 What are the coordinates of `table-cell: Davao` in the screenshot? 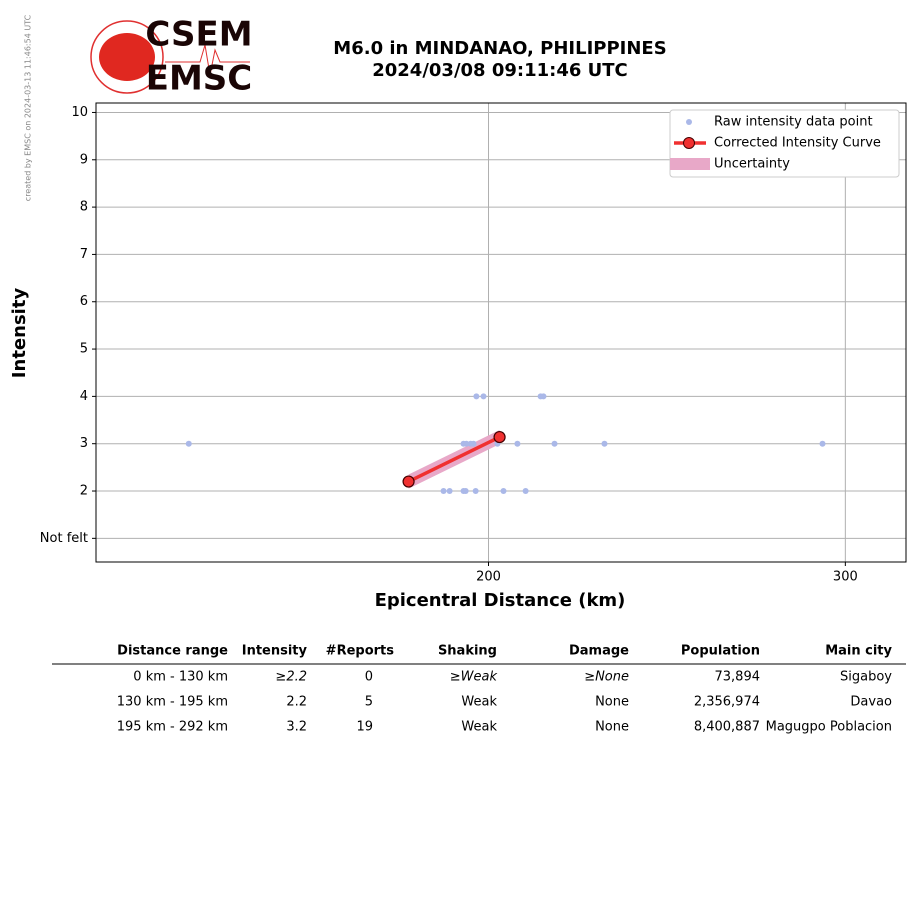 It's located at (871, 702).